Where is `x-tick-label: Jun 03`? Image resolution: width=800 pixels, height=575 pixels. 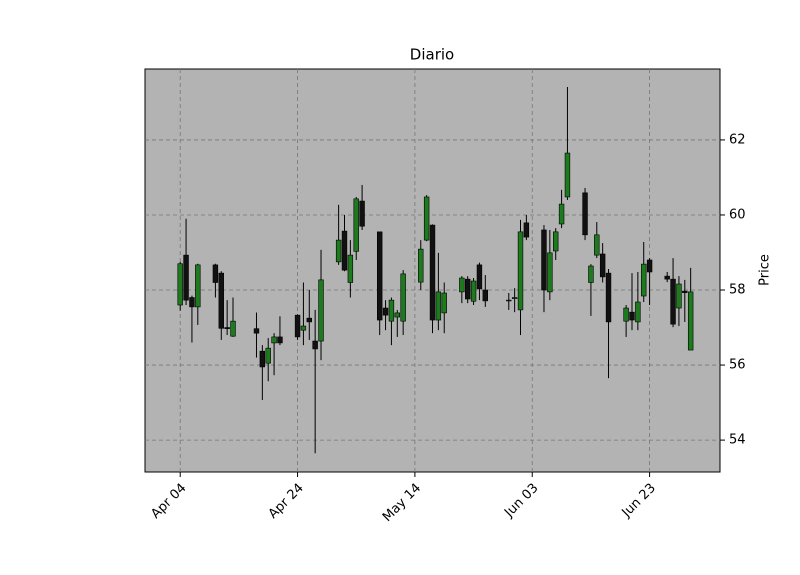
x-tick-label: Jun 03 is located at coordinates (521, 501).